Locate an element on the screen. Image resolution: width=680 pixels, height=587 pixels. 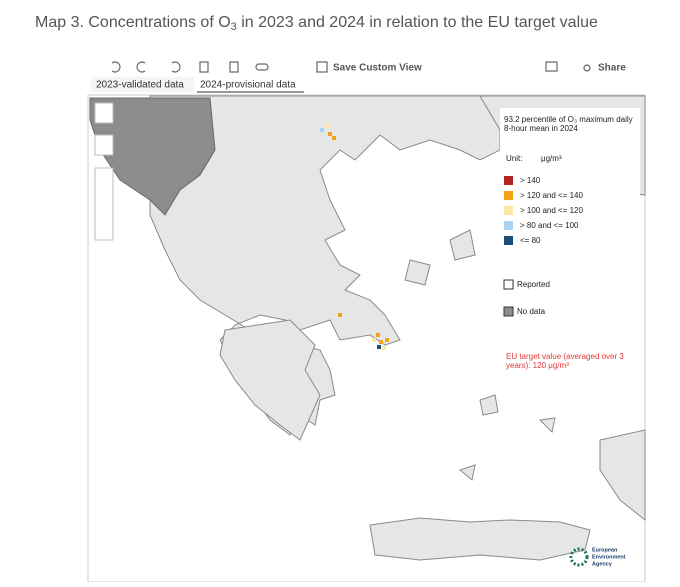
logo: European Environment Agency is located at coordinates (597, 557).